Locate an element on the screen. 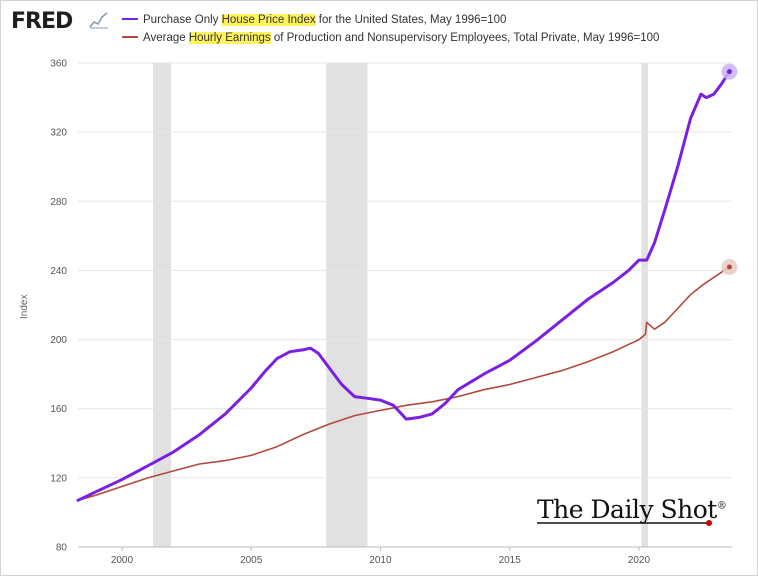  y-tick-label: 320 is located at coordinates (58, 133).